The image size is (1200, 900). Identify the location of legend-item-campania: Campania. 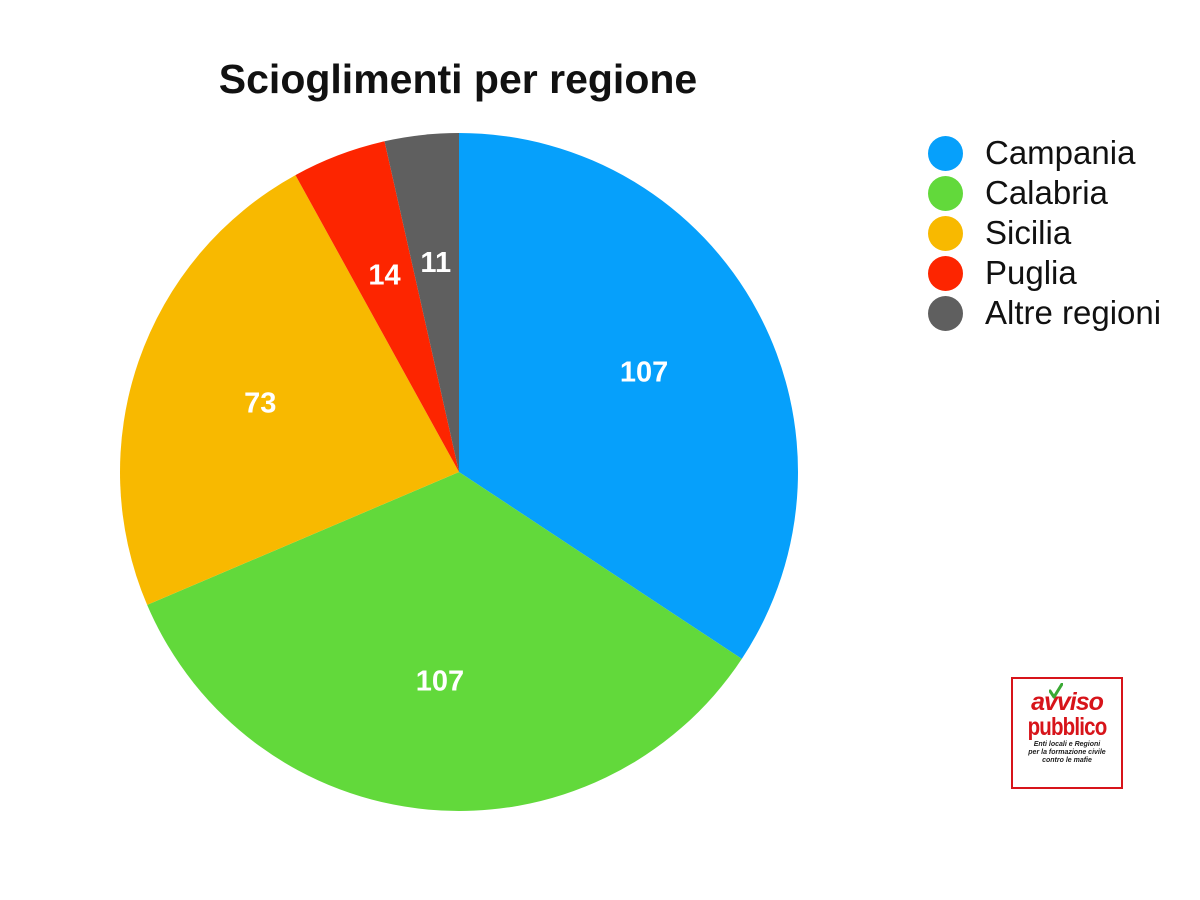
(1044, 153).